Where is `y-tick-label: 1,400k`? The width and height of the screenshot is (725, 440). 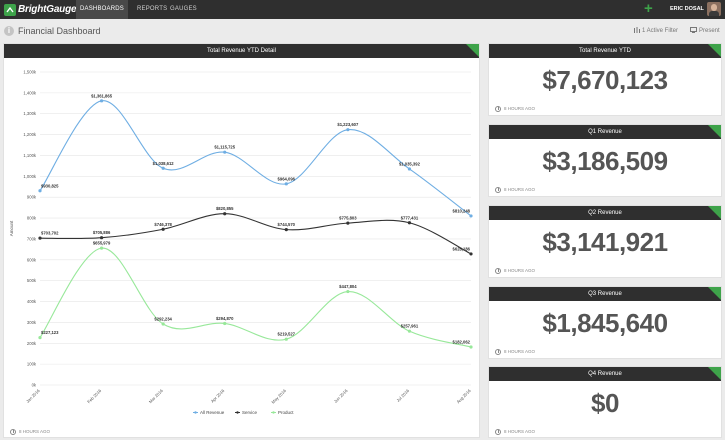 y-tick-label: 1,400k is located at coordinates (29, 92).